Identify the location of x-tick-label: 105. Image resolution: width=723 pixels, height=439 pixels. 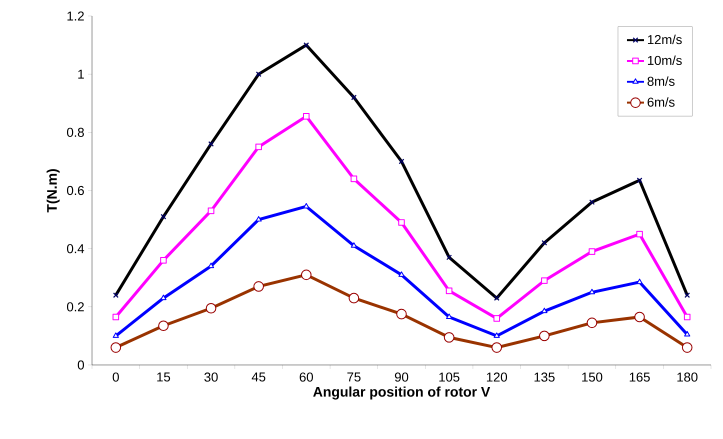
(449, 377).